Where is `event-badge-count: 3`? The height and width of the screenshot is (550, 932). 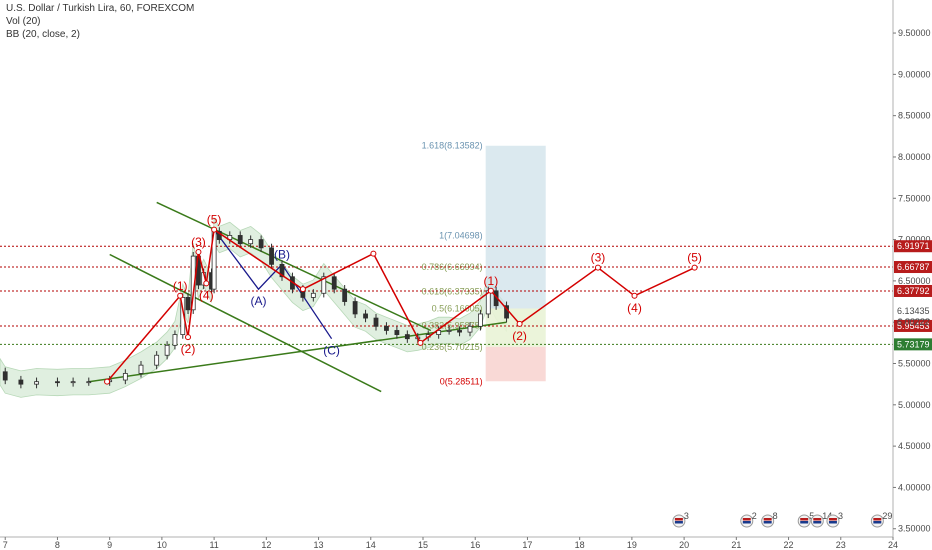 event-badge-count: 3 is located at coordinates (686, 516).